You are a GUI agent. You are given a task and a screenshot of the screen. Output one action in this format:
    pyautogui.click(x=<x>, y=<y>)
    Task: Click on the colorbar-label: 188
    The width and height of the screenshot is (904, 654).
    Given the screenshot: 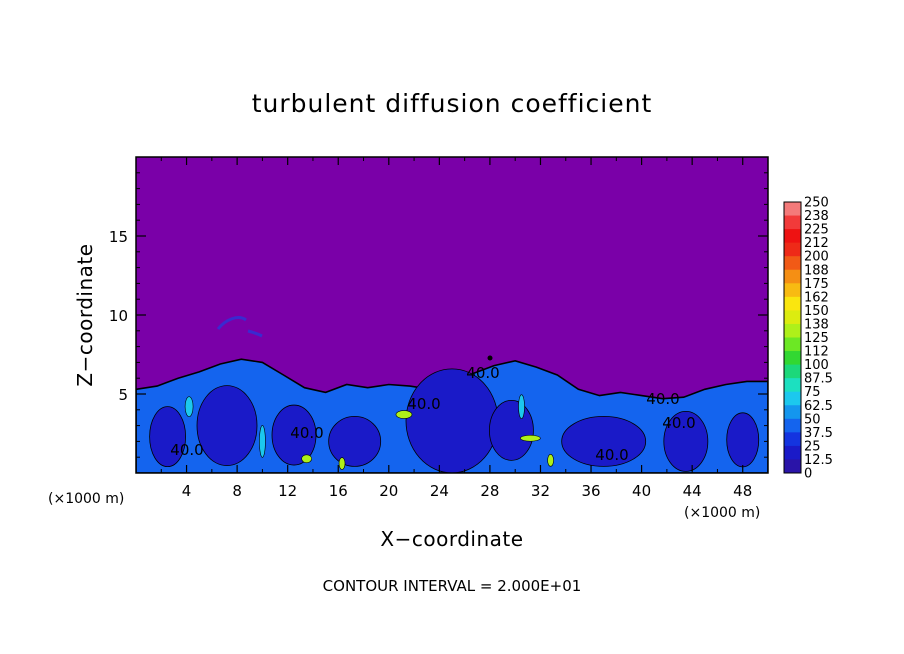 What is the action you would take?
    pyautogui.click(x=816, y=270)
    